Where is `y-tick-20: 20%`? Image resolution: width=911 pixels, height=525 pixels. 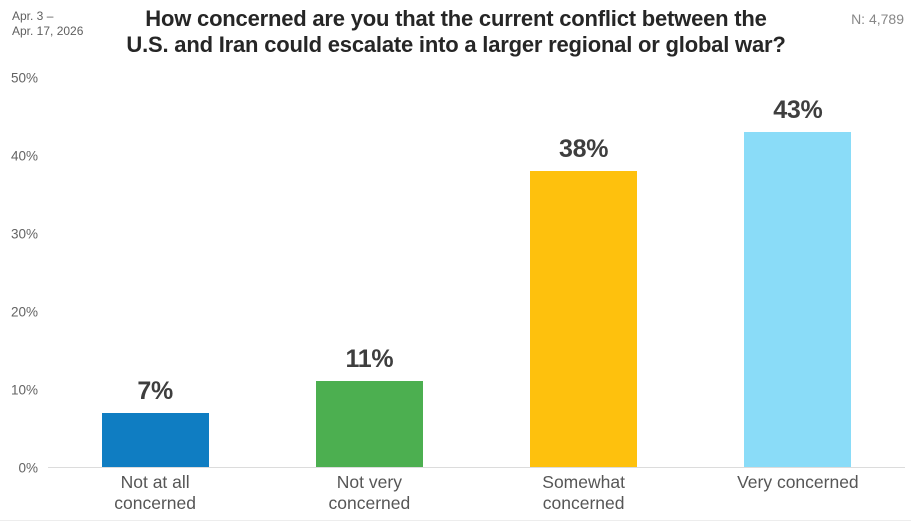 y-tick-20: 20% is located at coordinates (24, 312).